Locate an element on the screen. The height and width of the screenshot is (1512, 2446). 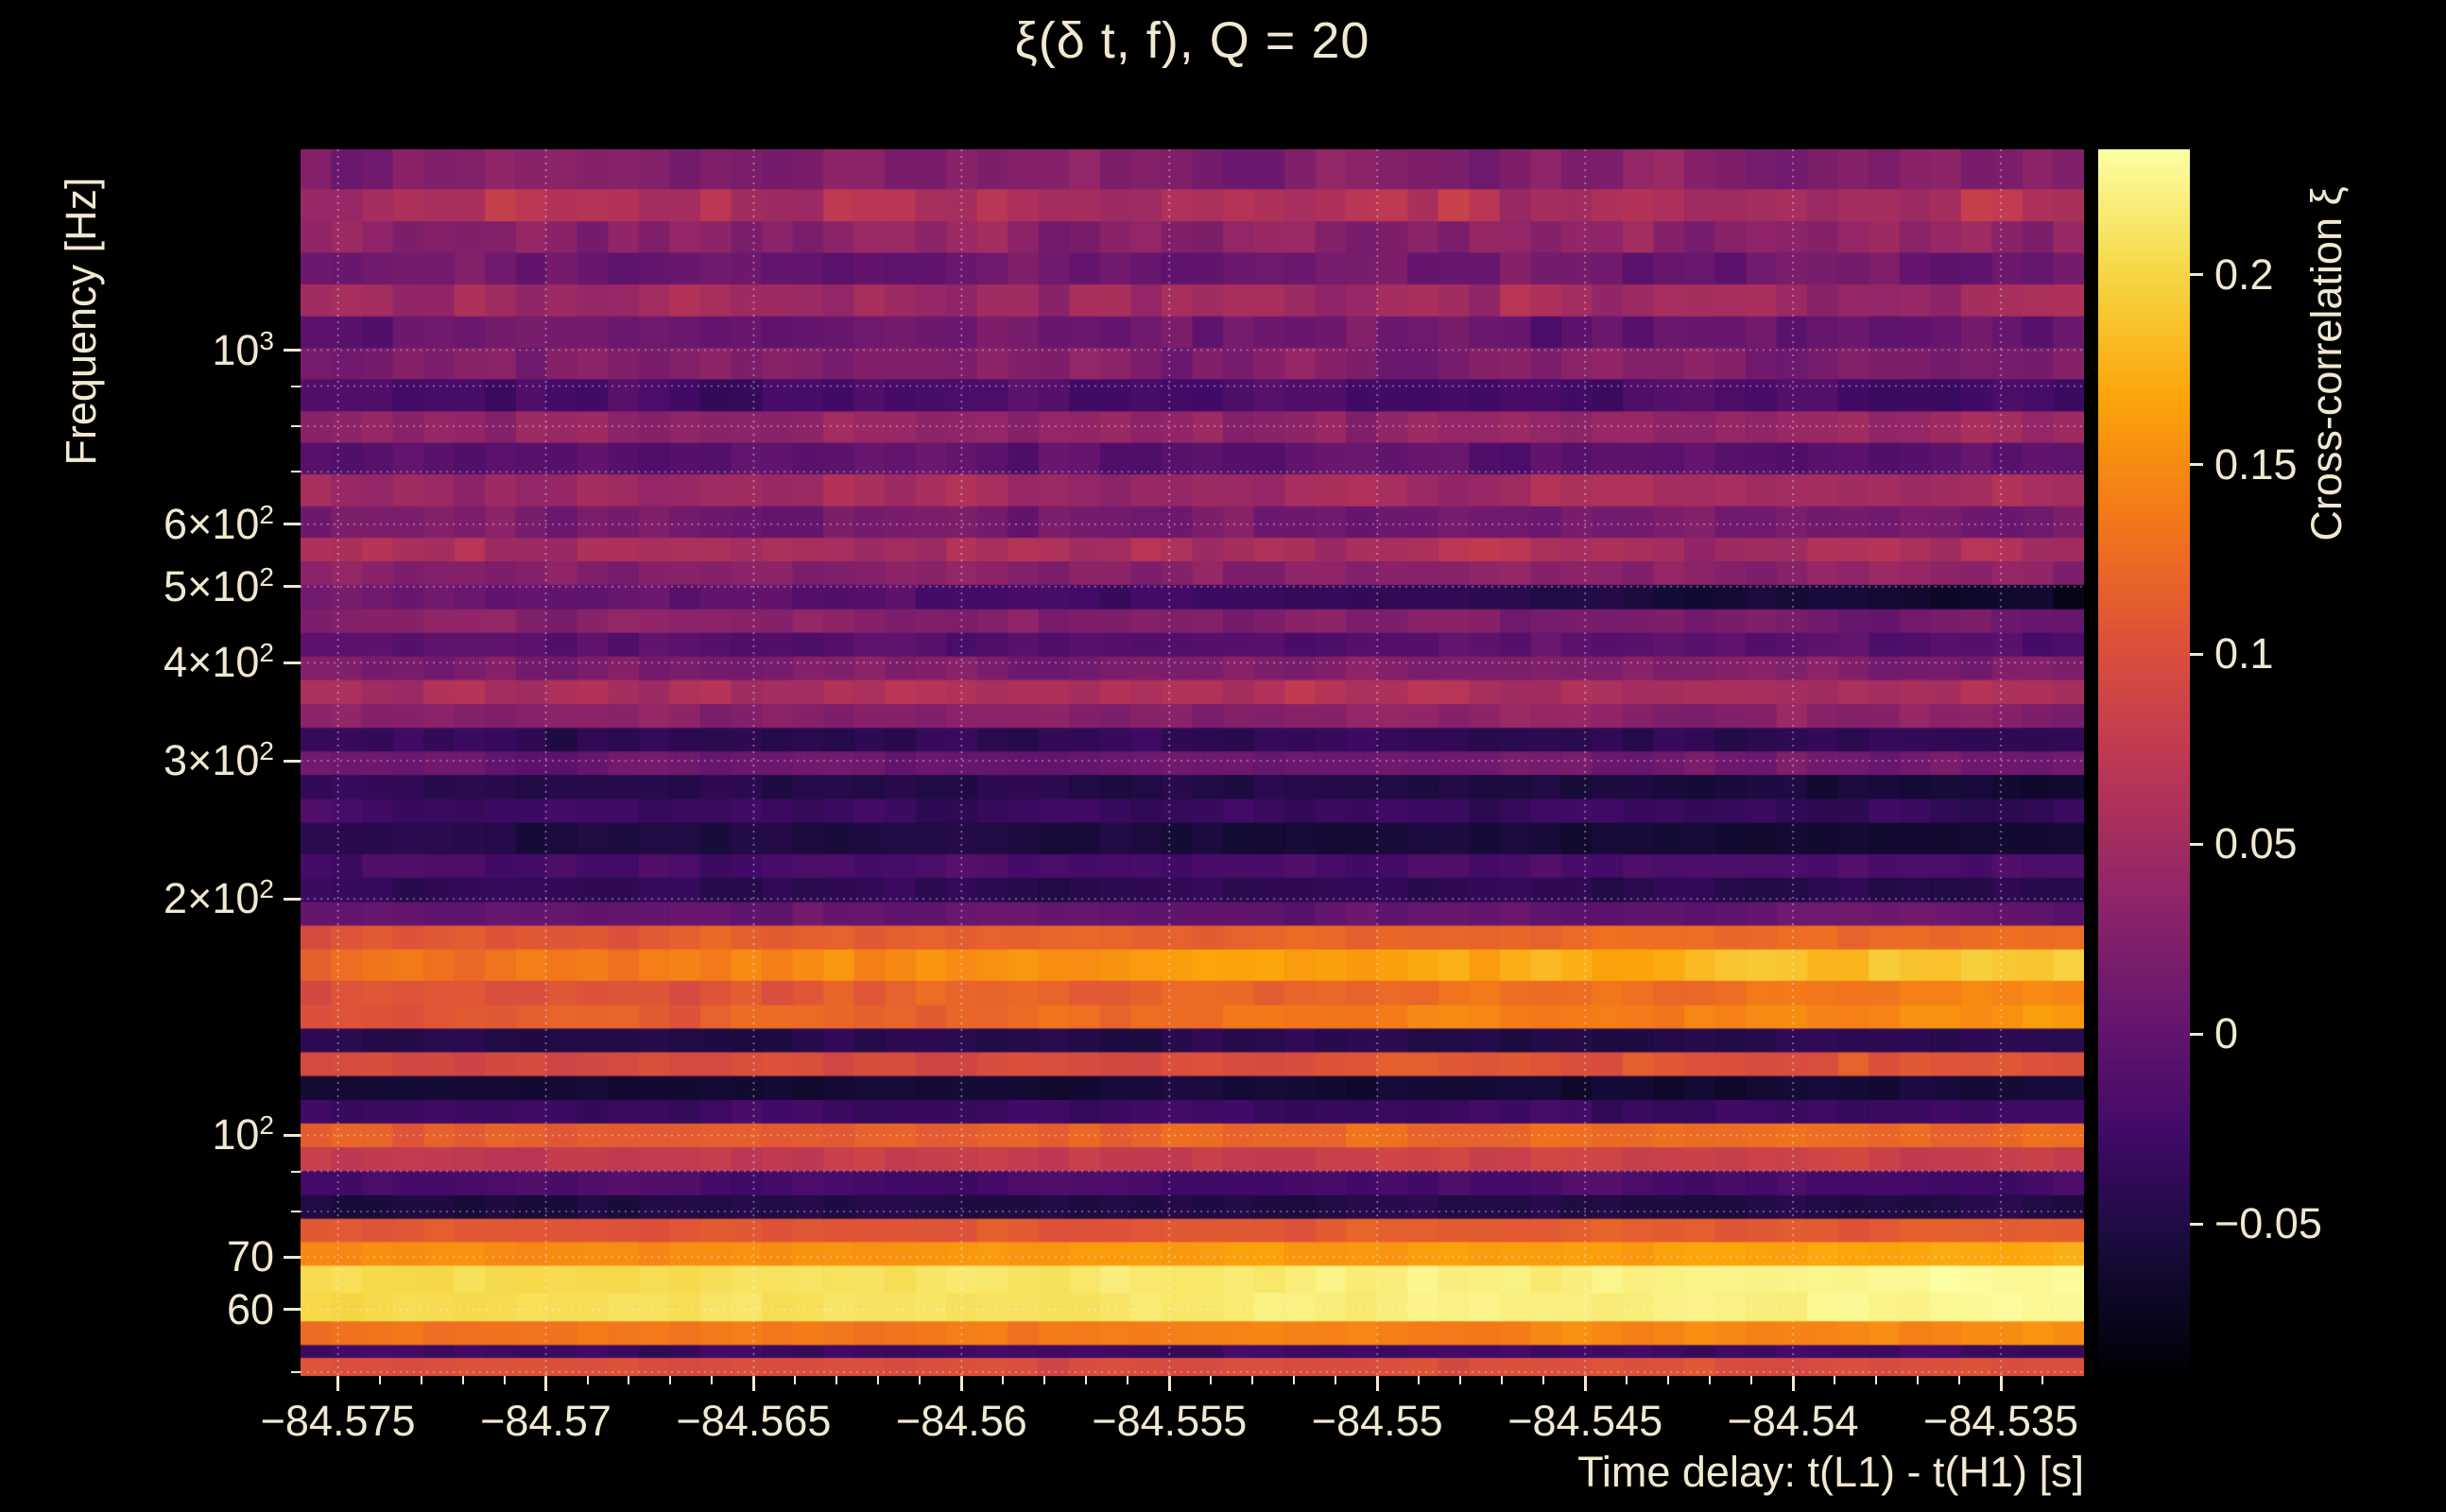
y-tick-label: 60 is located at coordinates (250, 1308).